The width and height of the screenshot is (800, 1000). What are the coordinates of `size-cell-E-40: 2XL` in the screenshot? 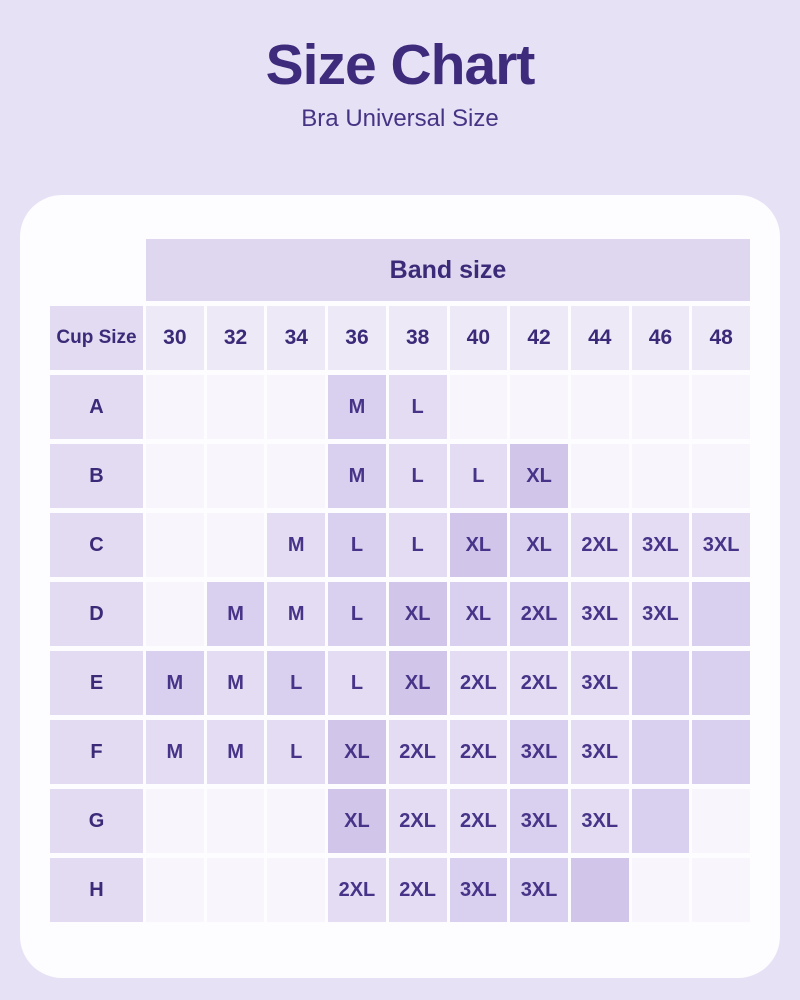 It's located at (478, 683).